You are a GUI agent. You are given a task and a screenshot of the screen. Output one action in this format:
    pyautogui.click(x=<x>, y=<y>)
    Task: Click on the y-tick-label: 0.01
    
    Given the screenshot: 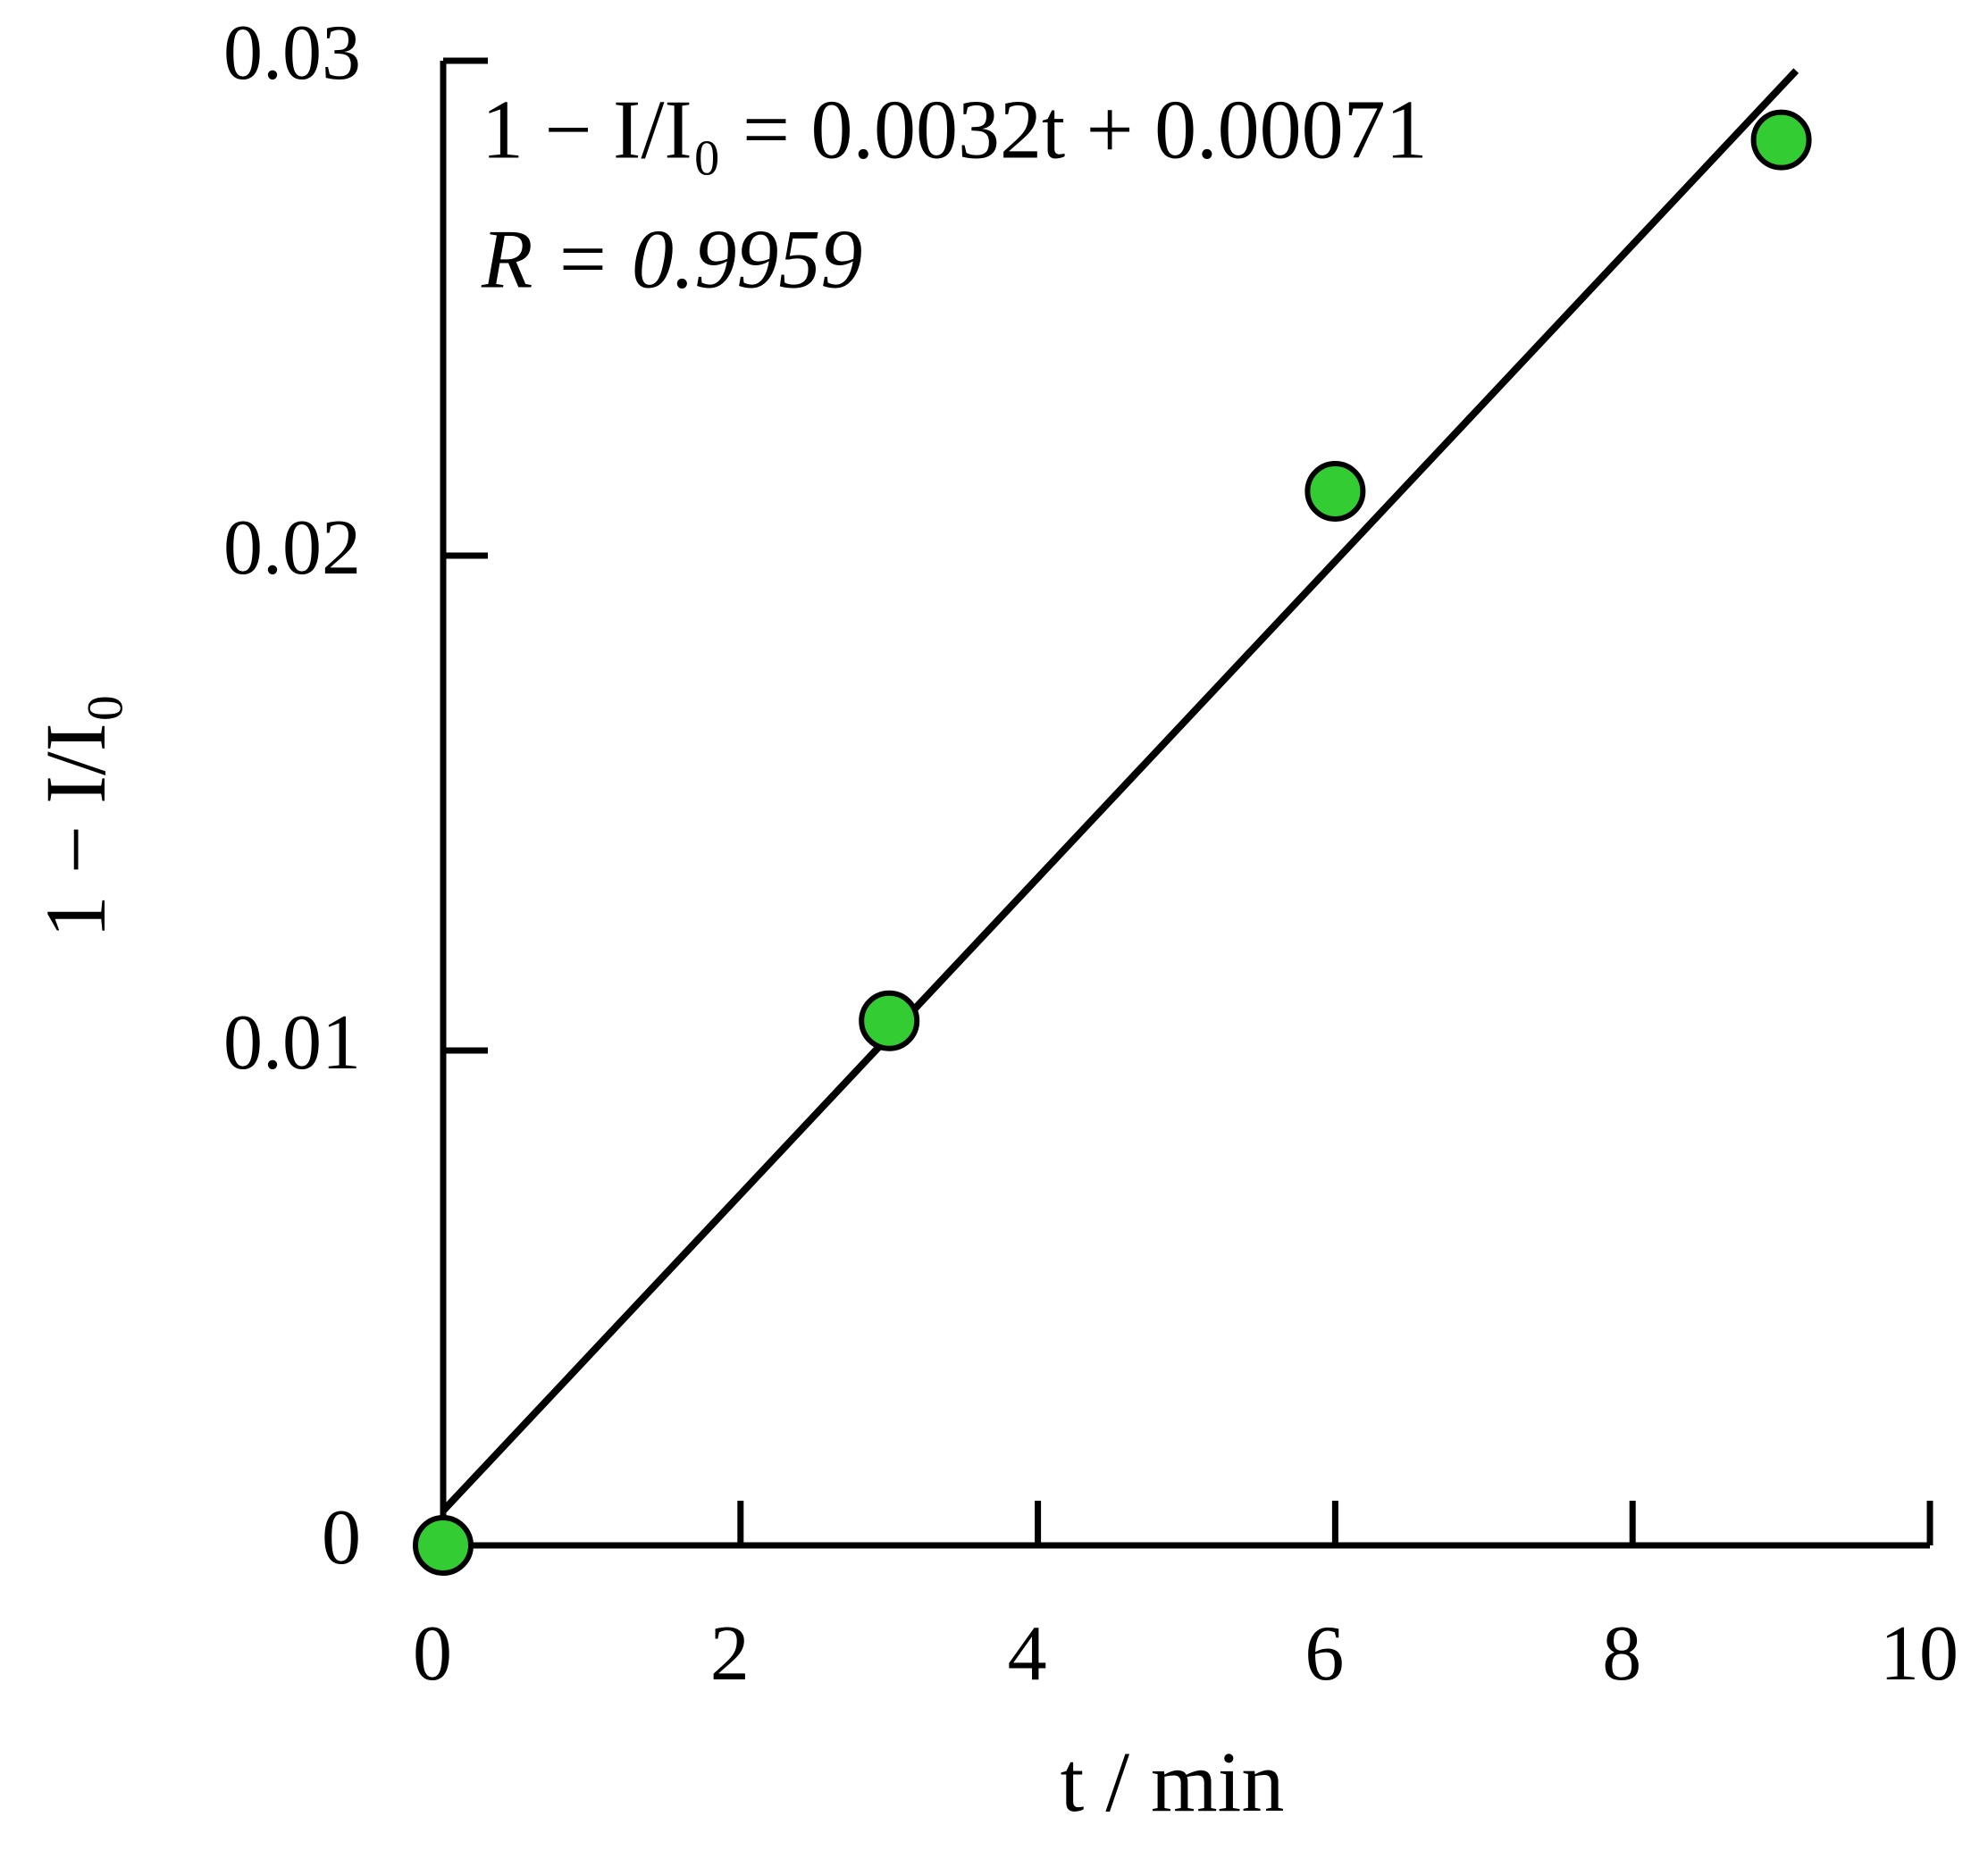 What is the action you would take?
    pyautogui.click(x=292, y=1043)
    